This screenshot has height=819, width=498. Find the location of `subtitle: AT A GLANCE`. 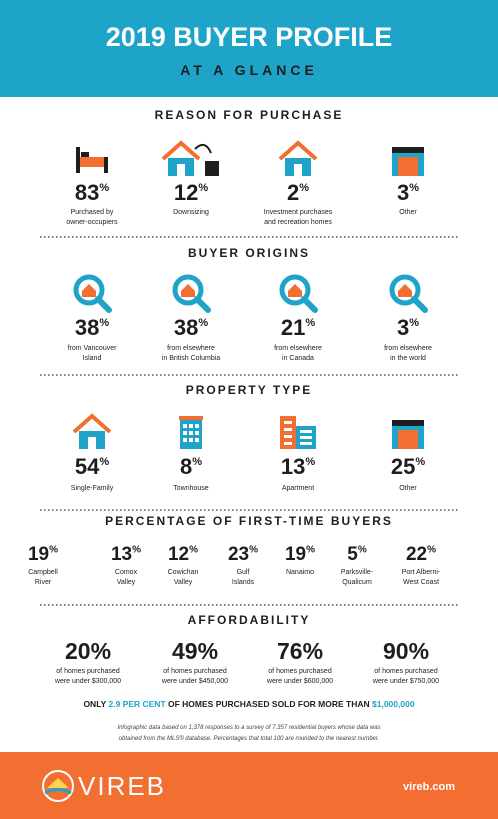

subtitle: AT A GLANCE is located at coordinates (249, 70).